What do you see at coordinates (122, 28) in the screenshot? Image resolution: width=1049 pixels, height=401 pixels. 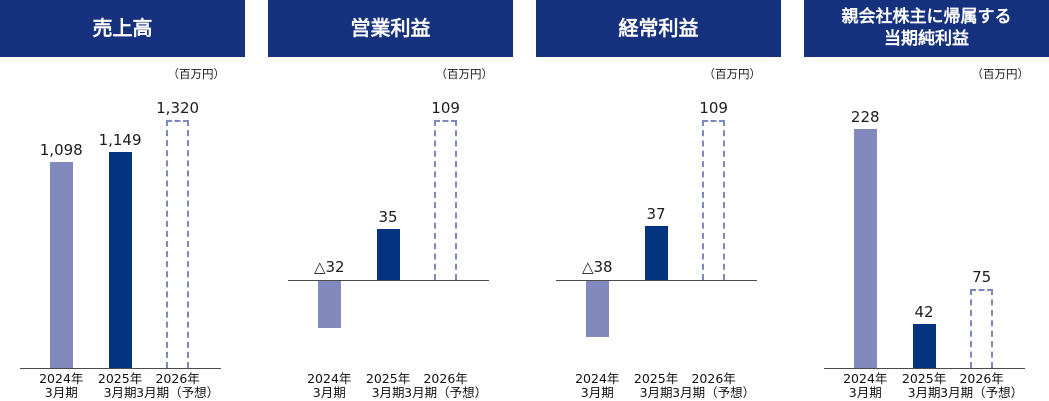 I see `chart-title-net-sales: 売上高` at bounding box center [122, 28].